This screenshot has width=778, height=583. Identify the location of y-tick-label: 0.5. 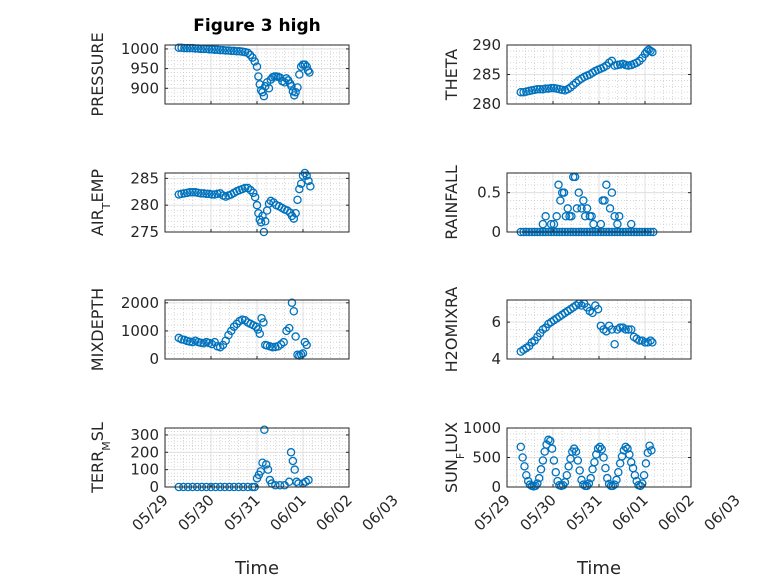
(489, 193).